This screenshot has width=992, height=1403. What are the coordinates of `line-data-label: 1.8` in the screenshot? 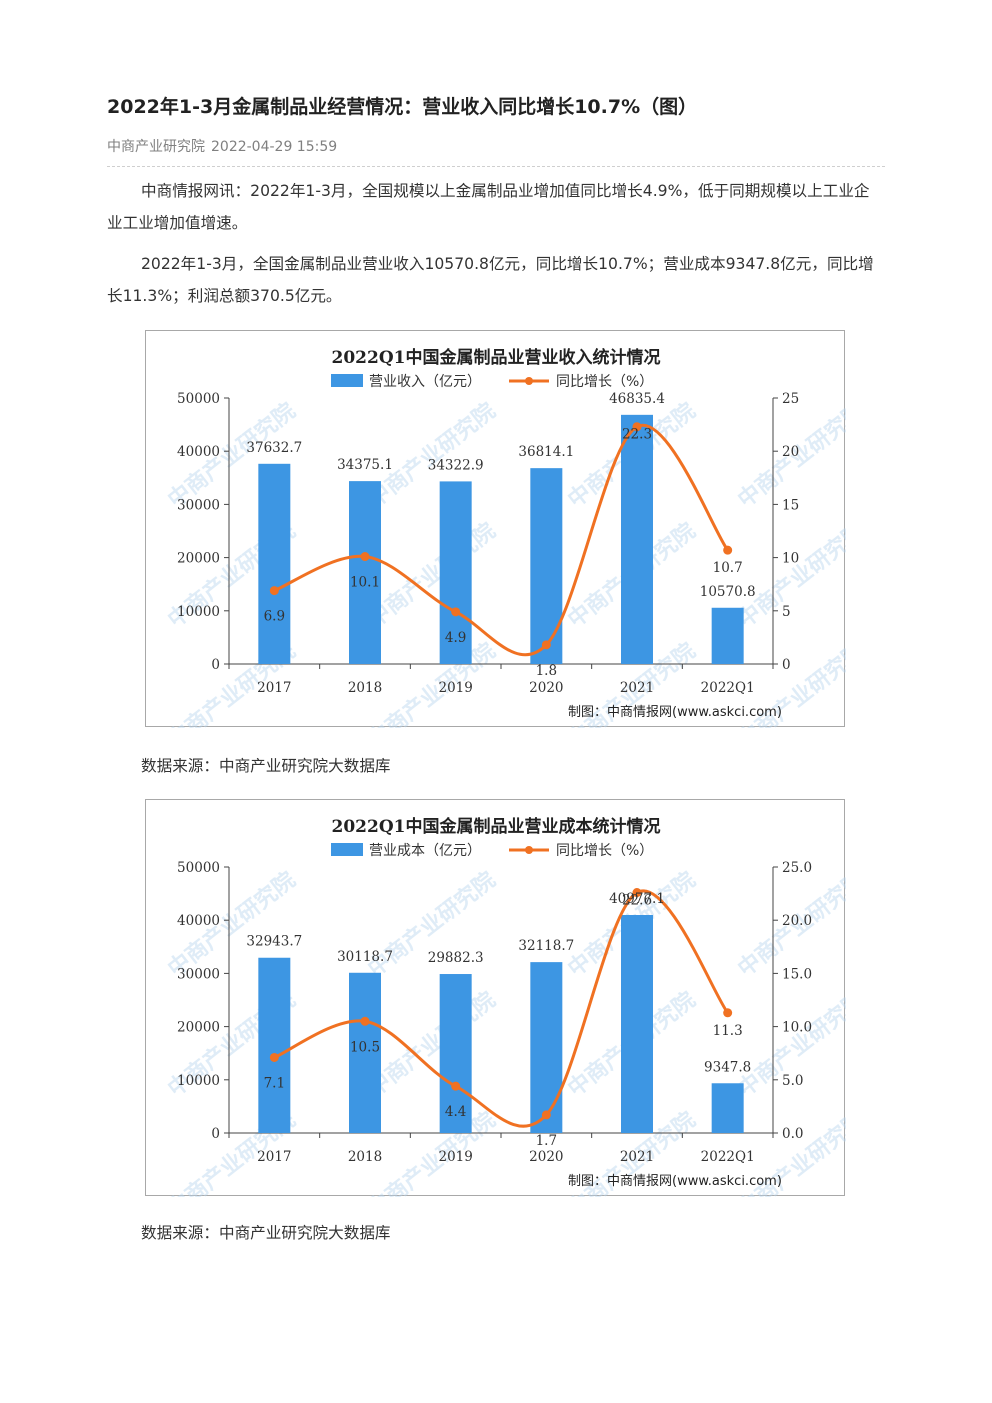 It's located at (546, 671).